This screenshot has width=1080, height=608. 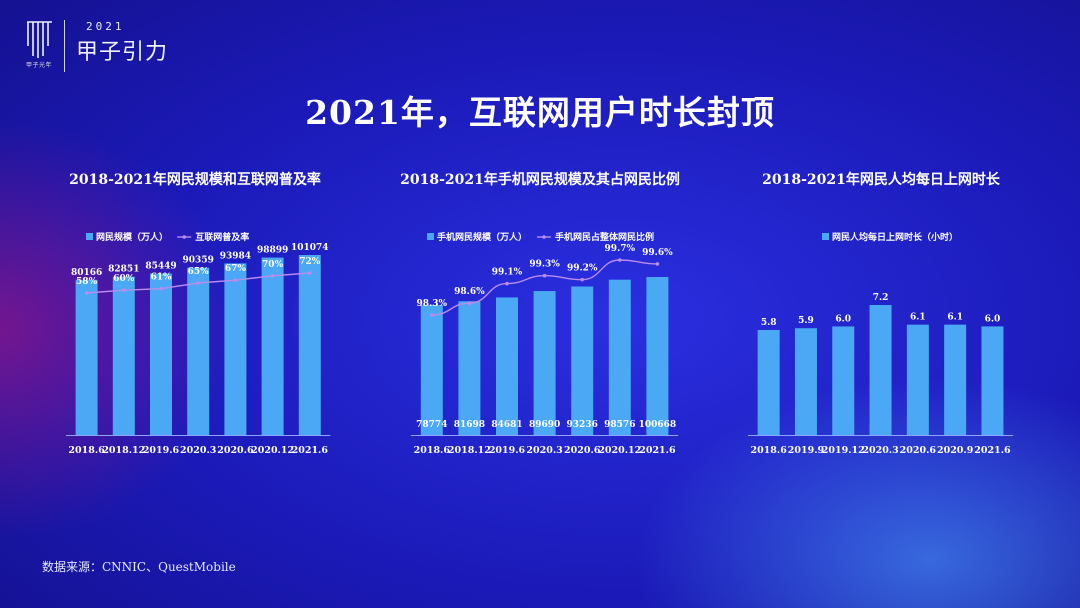 I want to click on line-data-label: 72%, so click(x=310, y=262).